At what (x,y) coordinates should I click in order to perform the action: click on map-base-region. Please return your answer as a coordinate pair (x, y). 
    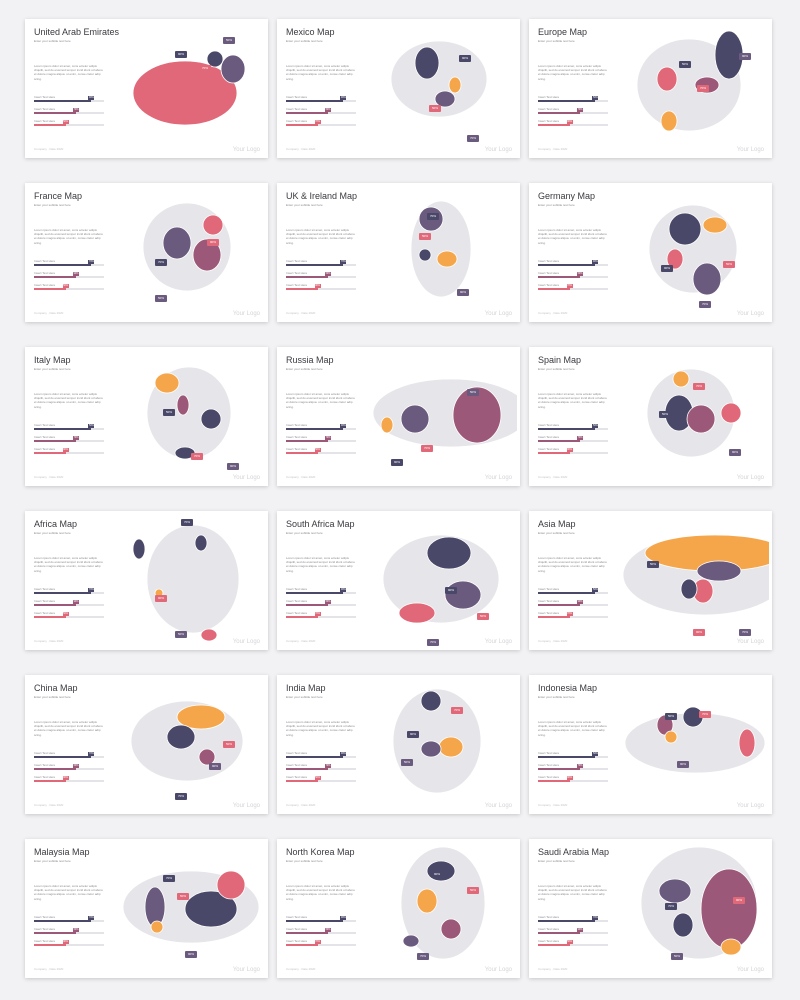
    Looking at the image, I should click on (193, 579).